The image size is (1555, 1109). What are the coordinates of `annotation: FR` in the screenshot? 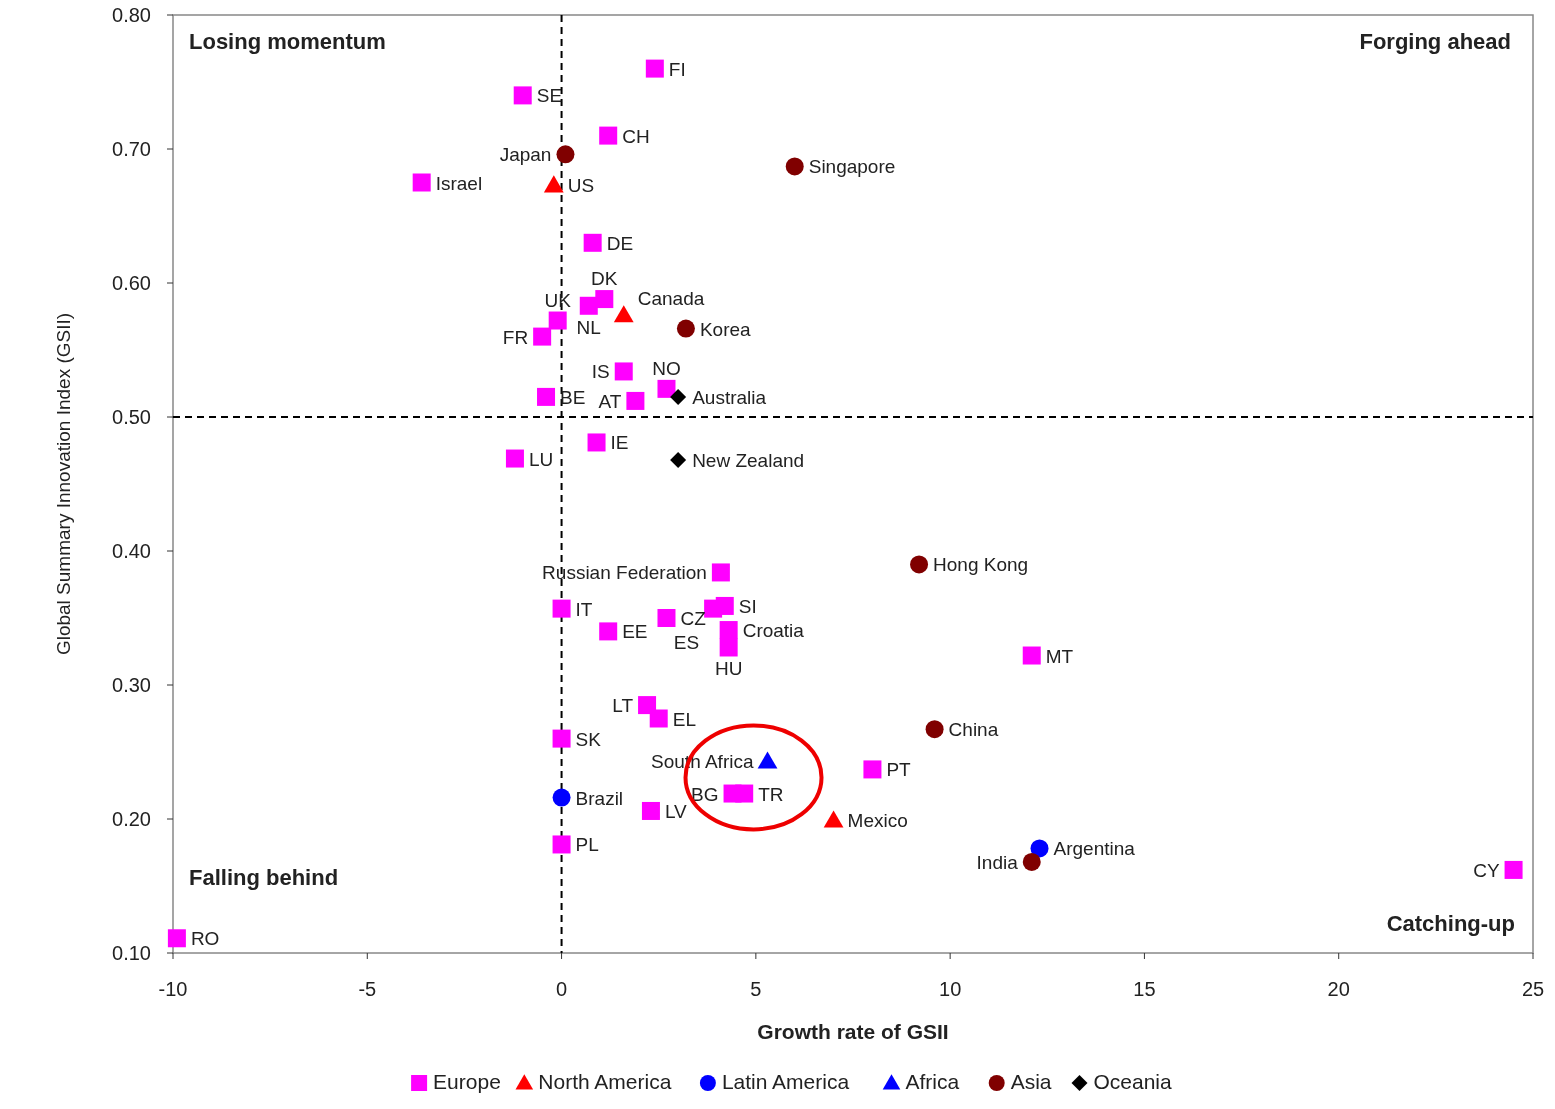 It's located at (515, 337).